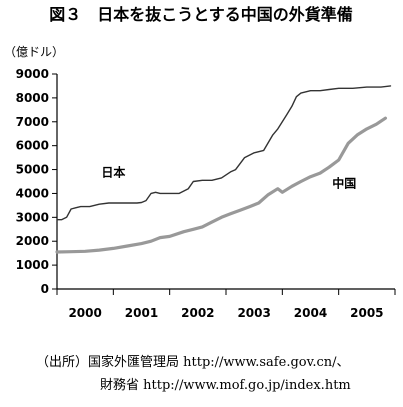 The width and height of the screenshot is (403, 407). What do you see at coordinates (32, 98) in the screenshot?
I see `y-tick-label: 8000` at bounding box center [32, 98].